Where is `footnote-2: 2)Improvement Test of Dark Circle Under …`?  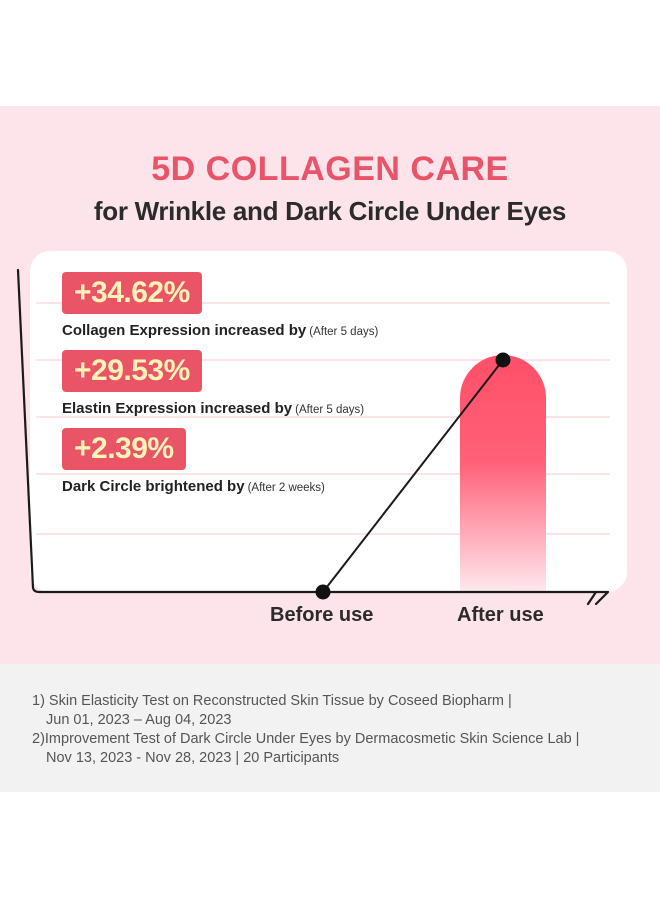 footnote-2: 2)Improvement Test of Dark Circle Under … is located at coordinates (305, 749).